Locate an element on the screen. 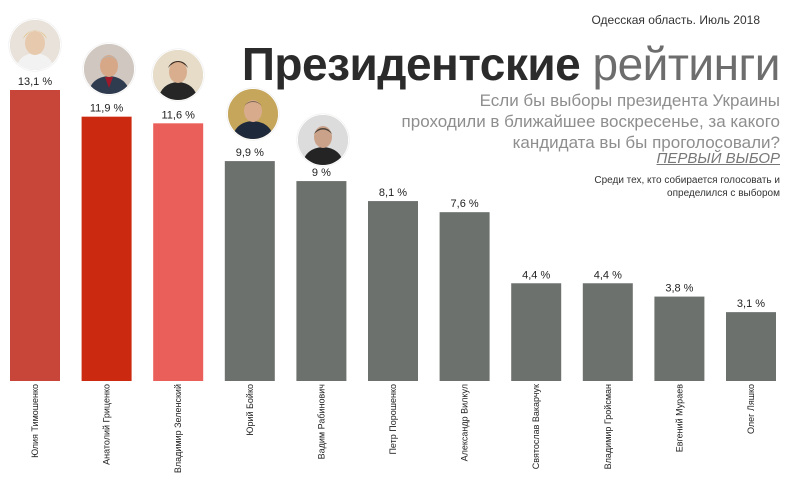 Image resolution: width=800 pixels, height=488 pixels. bar-8-value-label: 4,4 % is located at coordinates (536, 275).